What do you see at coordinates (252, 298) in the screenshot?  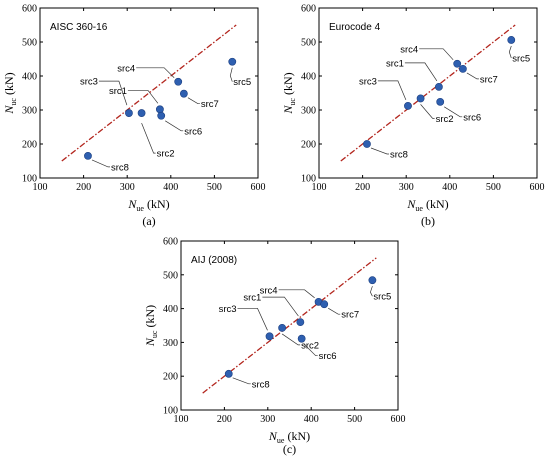 I see `point-label: src1` at bounding box center [252, 298].